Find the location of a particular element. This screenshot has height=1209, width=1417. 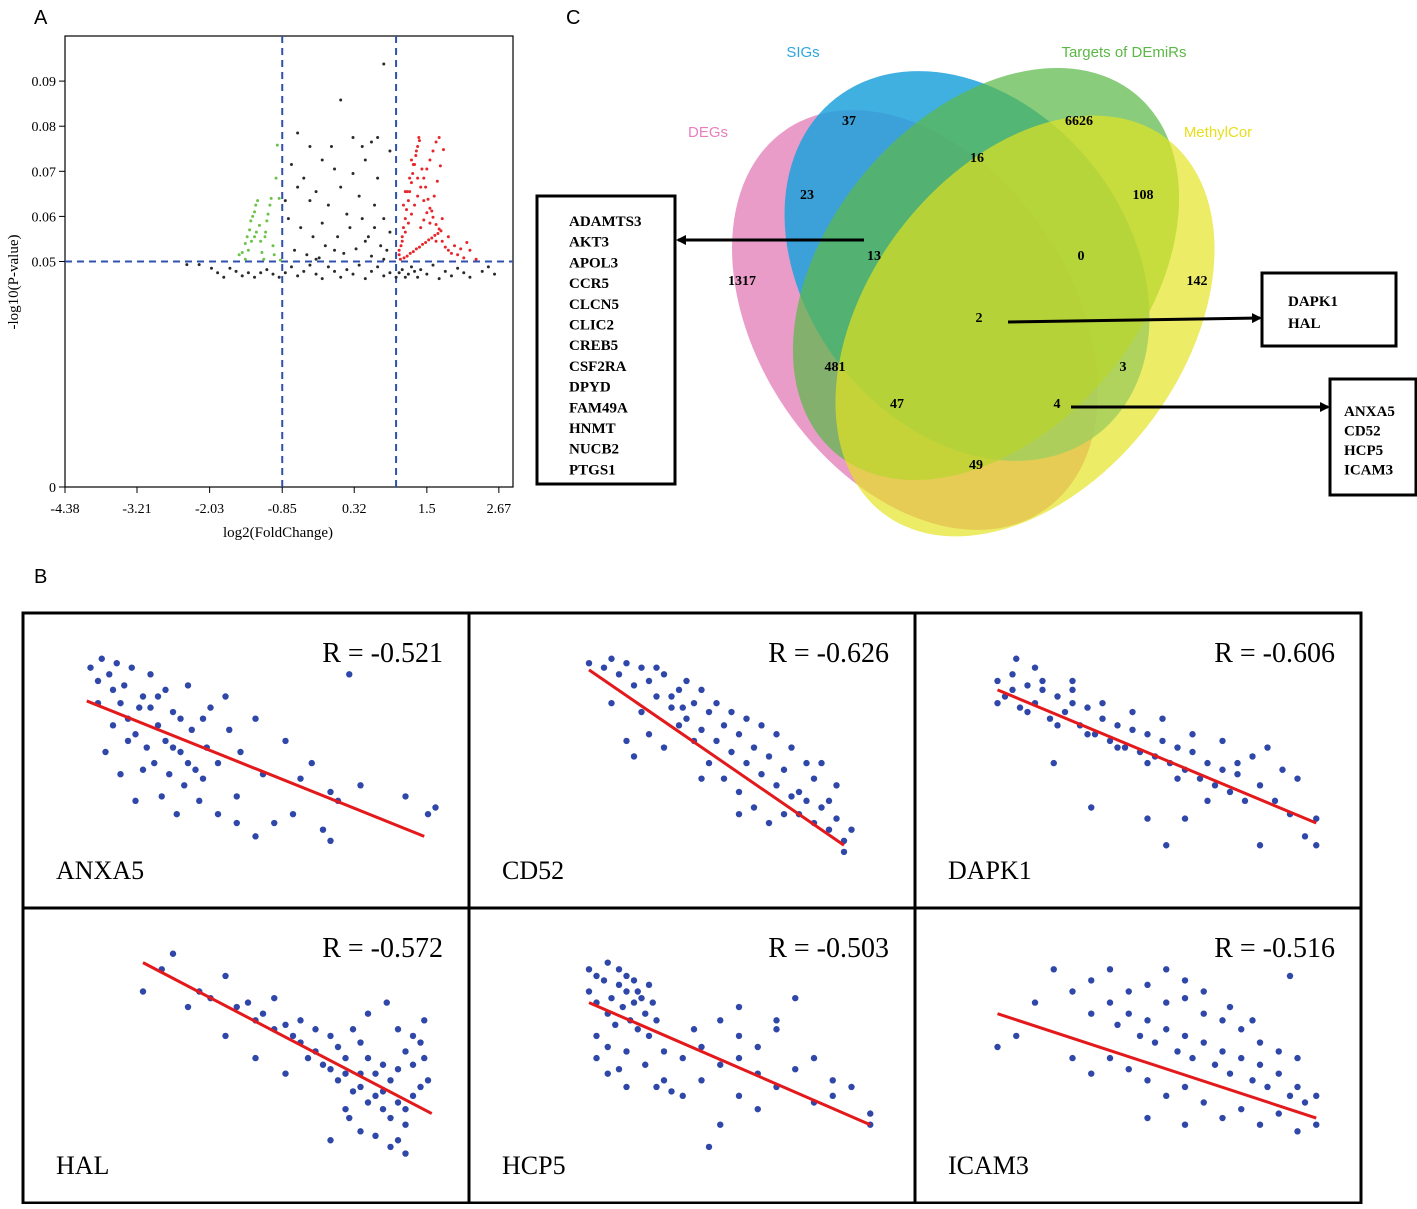

venn-region-count: 23 is located at coordinates (807, 195).